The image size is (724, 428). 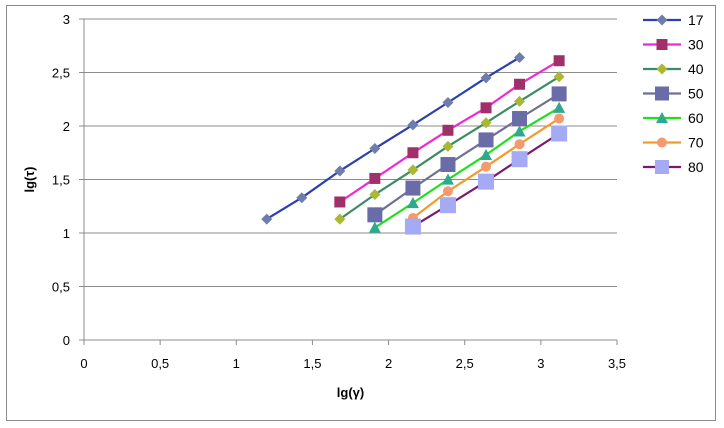 I want to click on x-tick-label: 3,5, so click(x=617, y=363).